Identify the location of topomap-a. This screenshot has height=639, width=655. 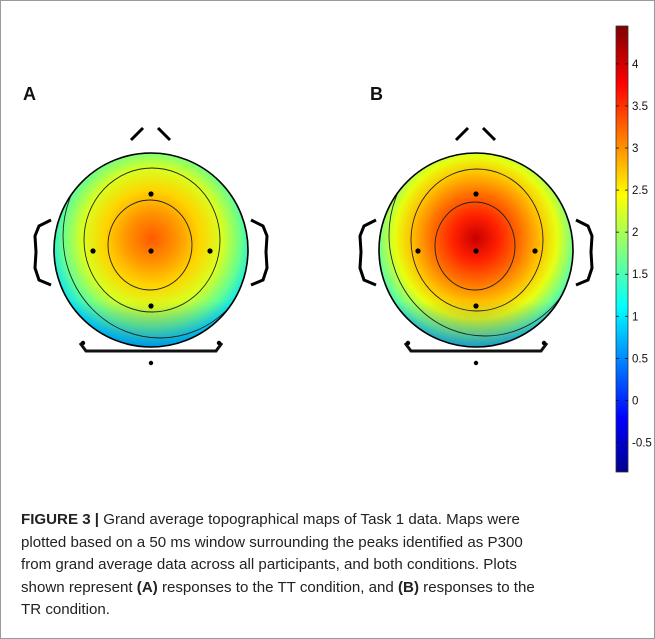
(151, 246).